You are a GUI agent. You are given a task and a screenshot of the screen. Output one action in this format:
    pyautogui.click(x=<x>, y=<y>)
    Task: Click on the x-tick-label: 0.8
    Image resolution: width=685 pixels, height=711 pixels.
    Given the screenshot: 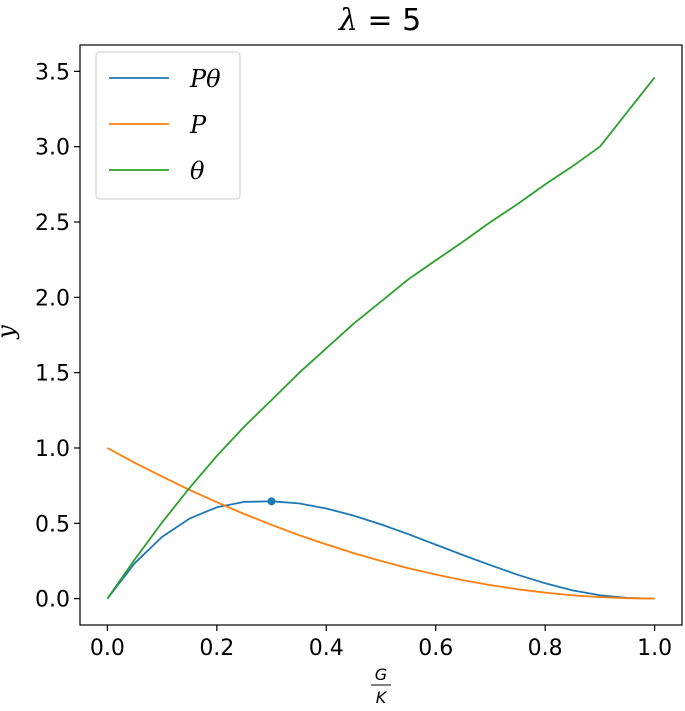 What is the action you would take?
    pyautogui.click(x=545, y=648)
    